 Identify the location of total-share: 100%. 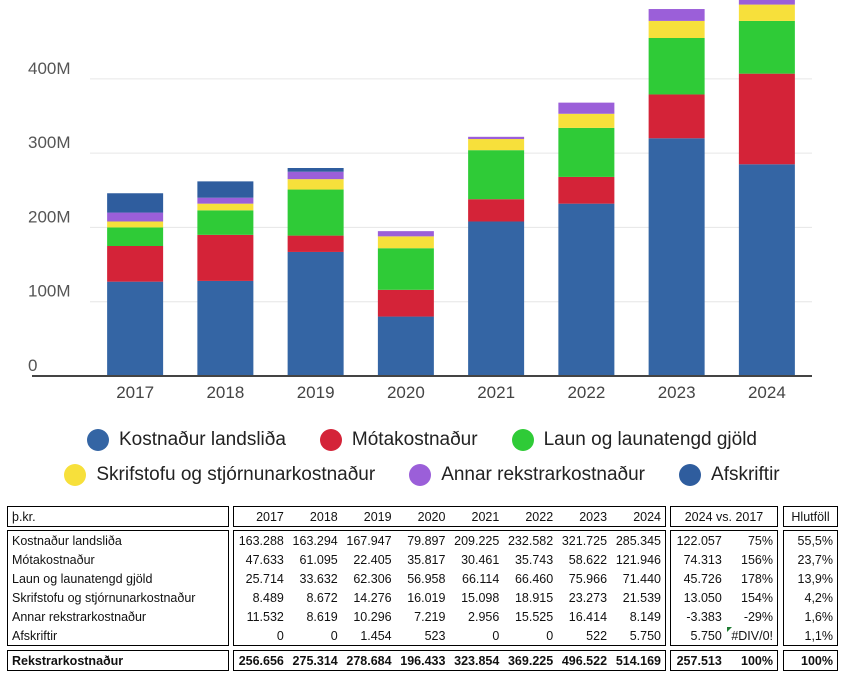
(817, 660).